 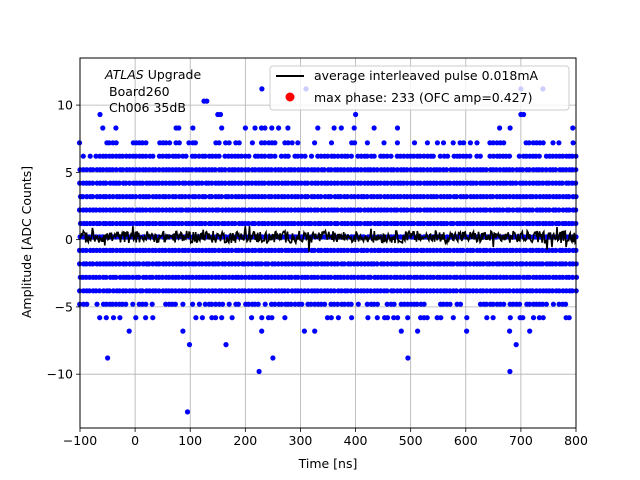 What do you see at coordinates (328, 239) in the screenshot?
I see `average-pulse` at bounding box center [328, 239].